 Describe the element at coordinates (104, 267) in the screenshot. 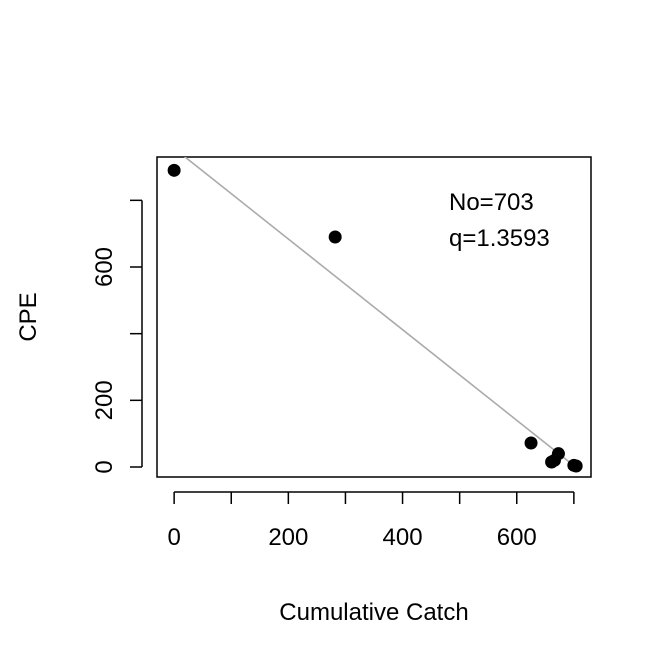

I see `y-tick-label: 600` at that location.